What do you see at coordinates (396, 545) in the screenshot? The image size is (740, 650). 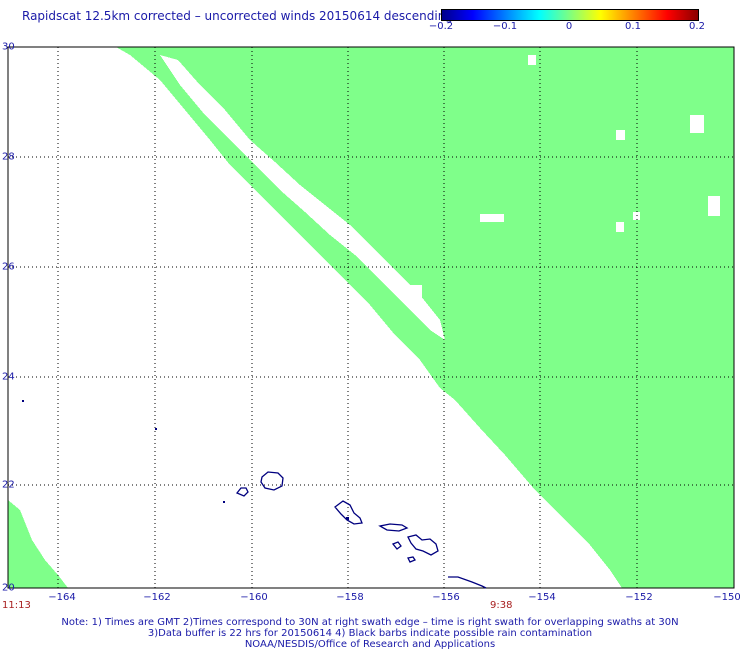 I see `island-lanai` at bounding box center [396, 545].